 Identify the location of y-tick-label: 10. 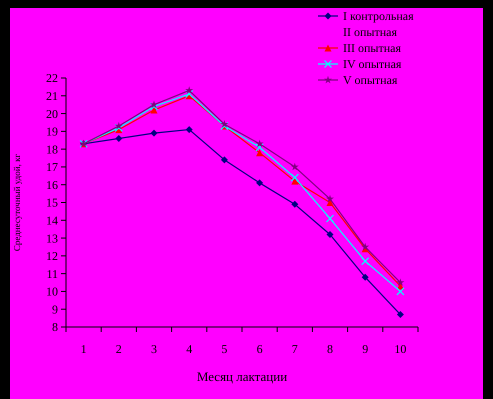
(52, 291).